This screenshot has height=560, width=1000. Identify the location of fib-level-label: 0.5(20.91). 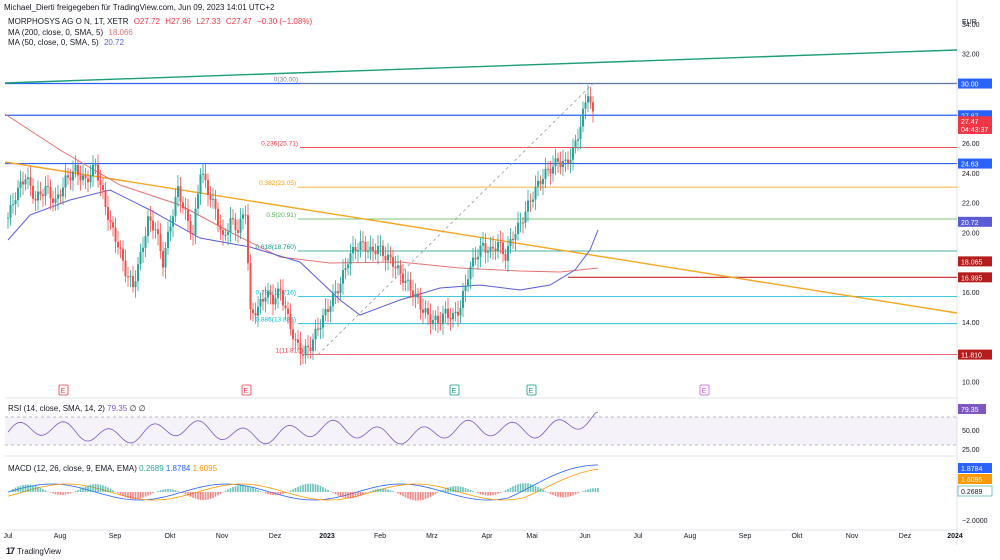
(281, 215).